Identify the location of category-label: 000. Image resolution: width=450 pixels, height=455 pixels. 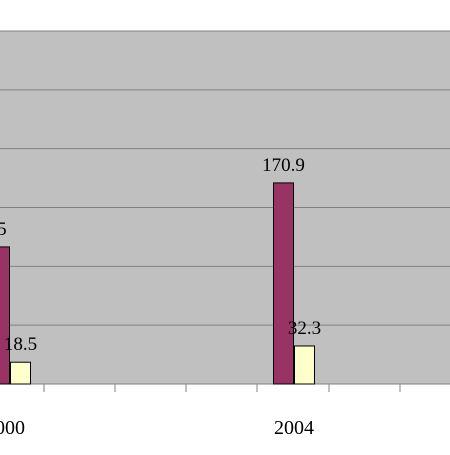
(12, 428).